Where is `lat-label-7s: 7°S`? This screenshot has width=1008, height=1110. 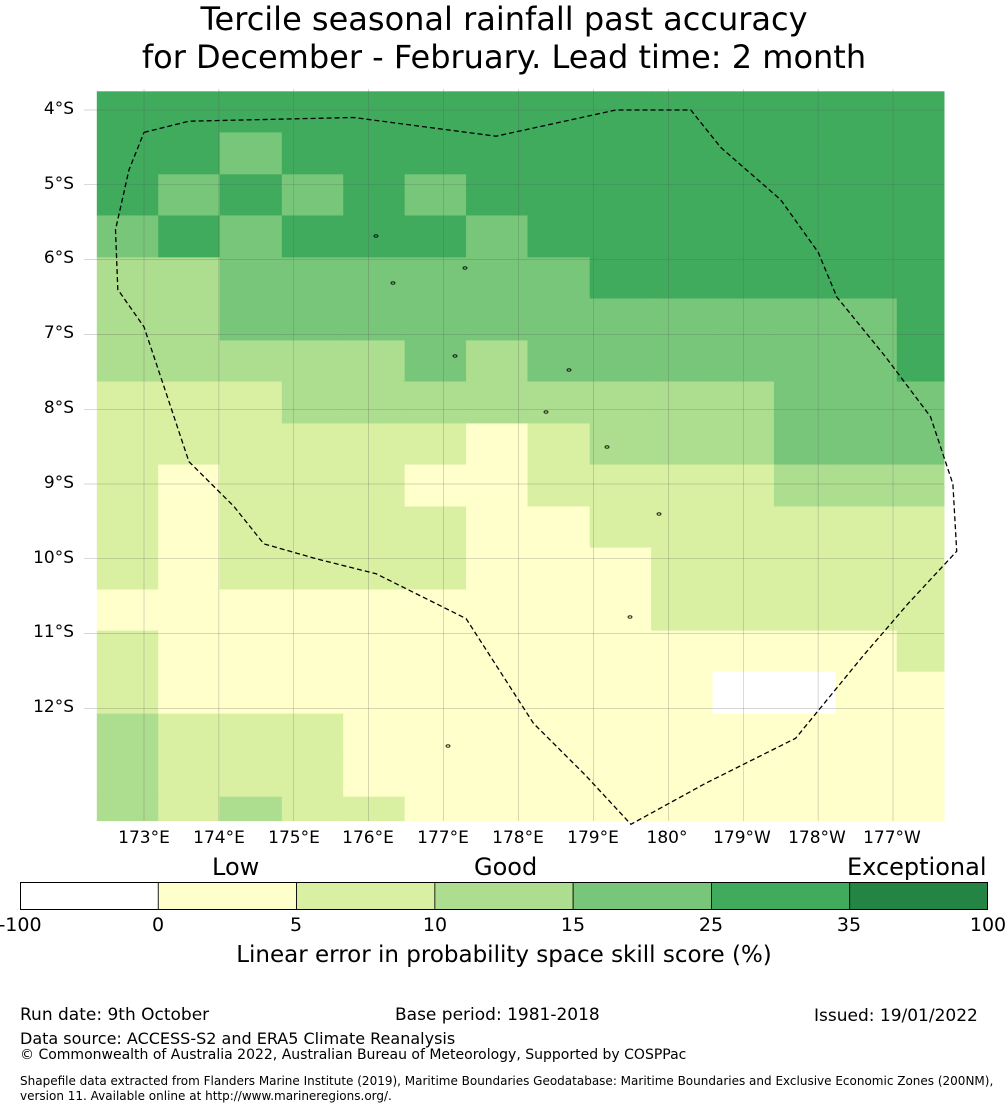 lat-label-7s: 7°S is located at coordinates (58, 333).